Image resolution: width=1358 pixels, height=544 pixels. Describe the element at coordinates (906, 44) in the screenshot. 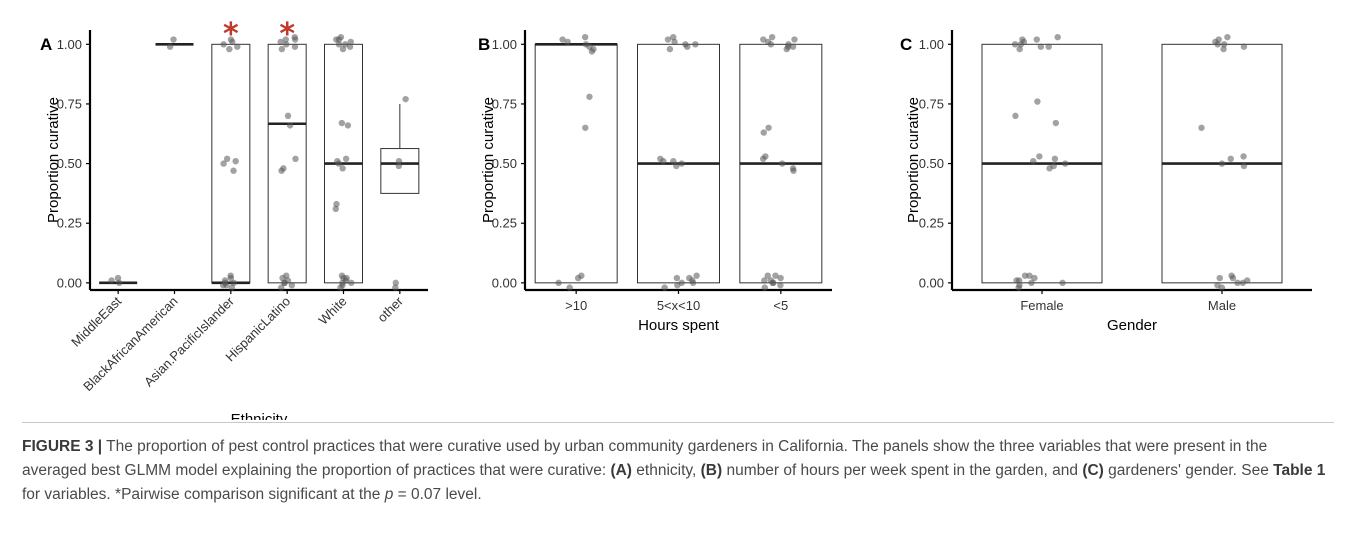

I see `panel-label: C` at that location.